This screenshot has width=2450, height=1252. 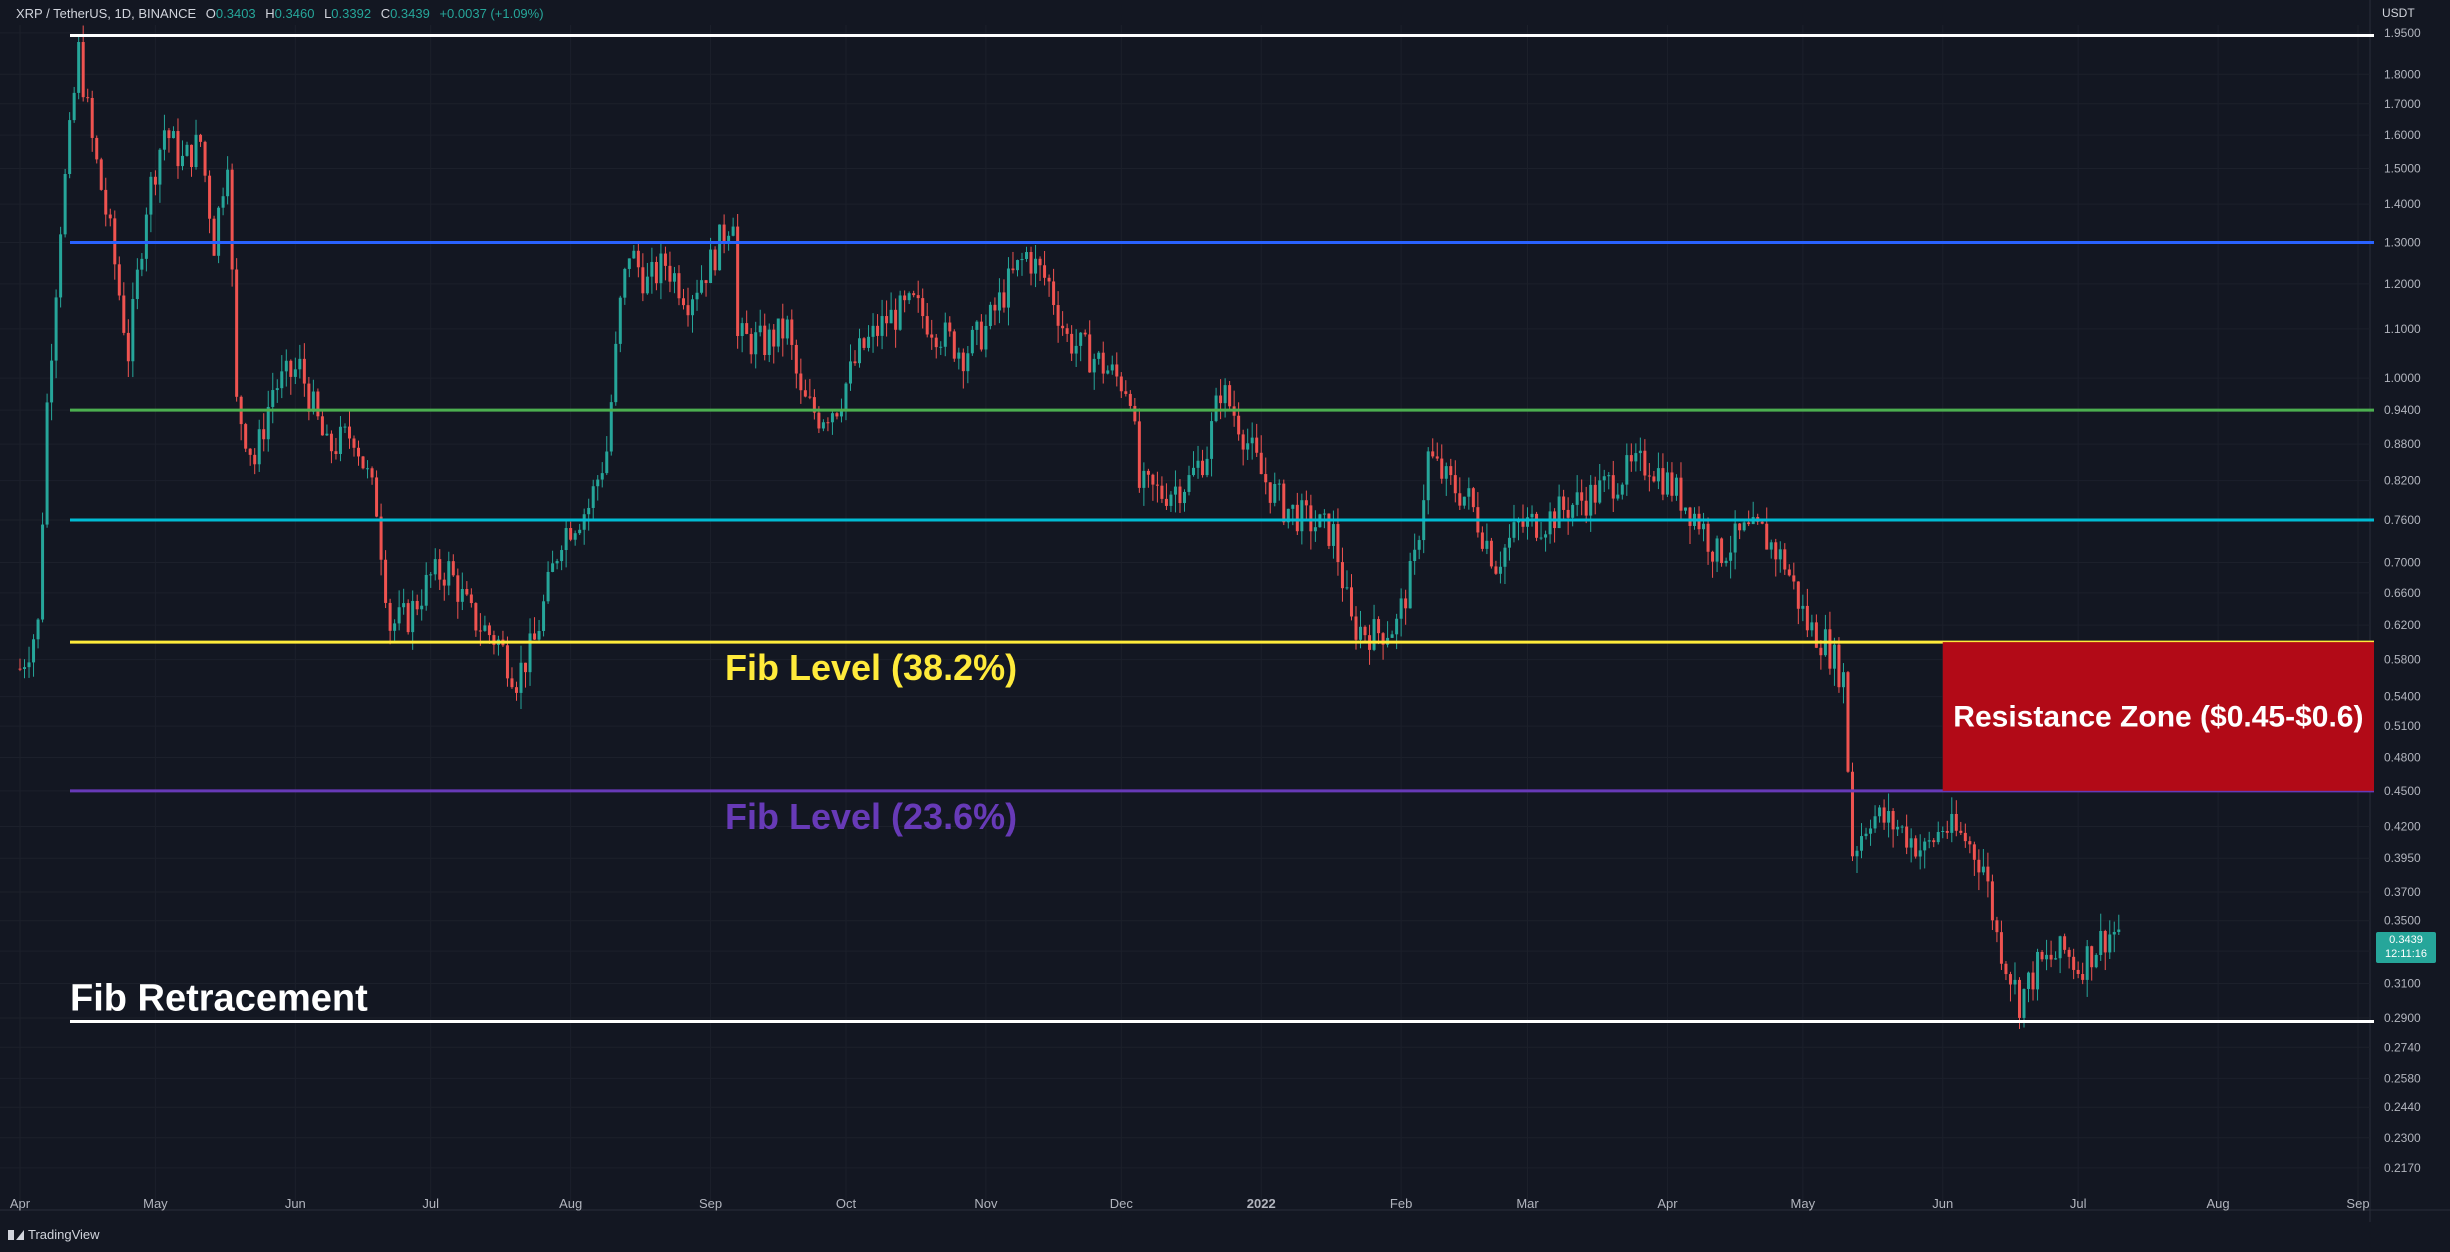 What do you see at coordinates (2402, 892) in the screenshot?
I see `y-tick-label: 0.3700` at bounding box center [2402, 892].